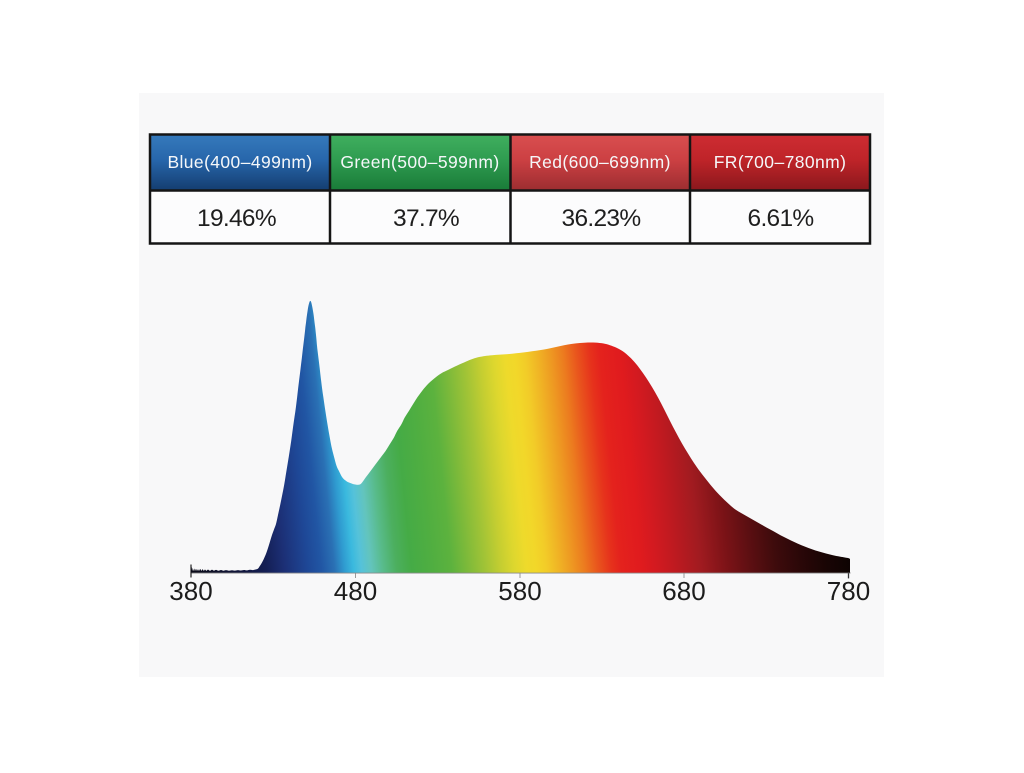 The width and height of the screenshot is (1024, 773). I want to click on svg-text: Blue(400–499nm), so click(239, 162).